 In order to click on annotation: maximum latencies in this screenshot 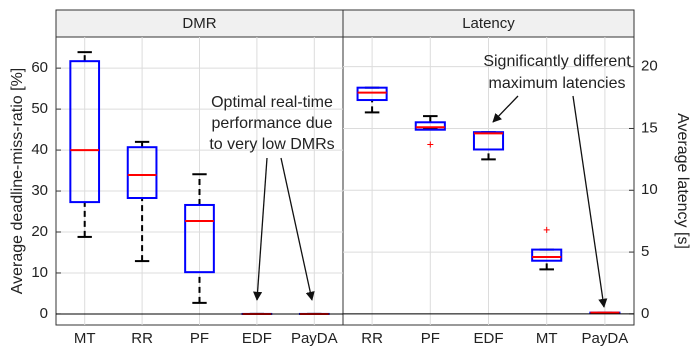, I will do `click(557, 83)`.